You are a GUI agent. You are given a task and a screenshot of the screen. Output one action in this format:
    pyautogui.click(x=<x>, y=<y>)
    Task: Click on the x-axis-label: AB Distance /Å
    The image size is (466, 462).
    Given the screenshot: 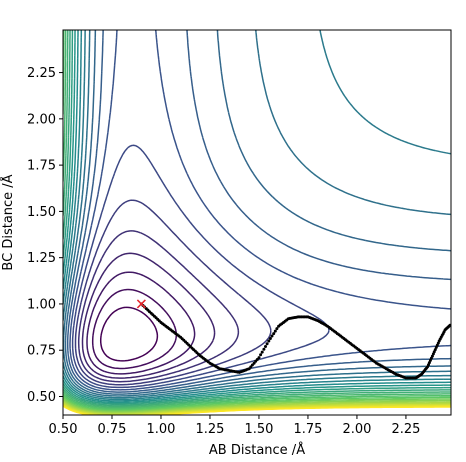 What is the action you would take?
    pyautogui.click(x=257, y=450)
    